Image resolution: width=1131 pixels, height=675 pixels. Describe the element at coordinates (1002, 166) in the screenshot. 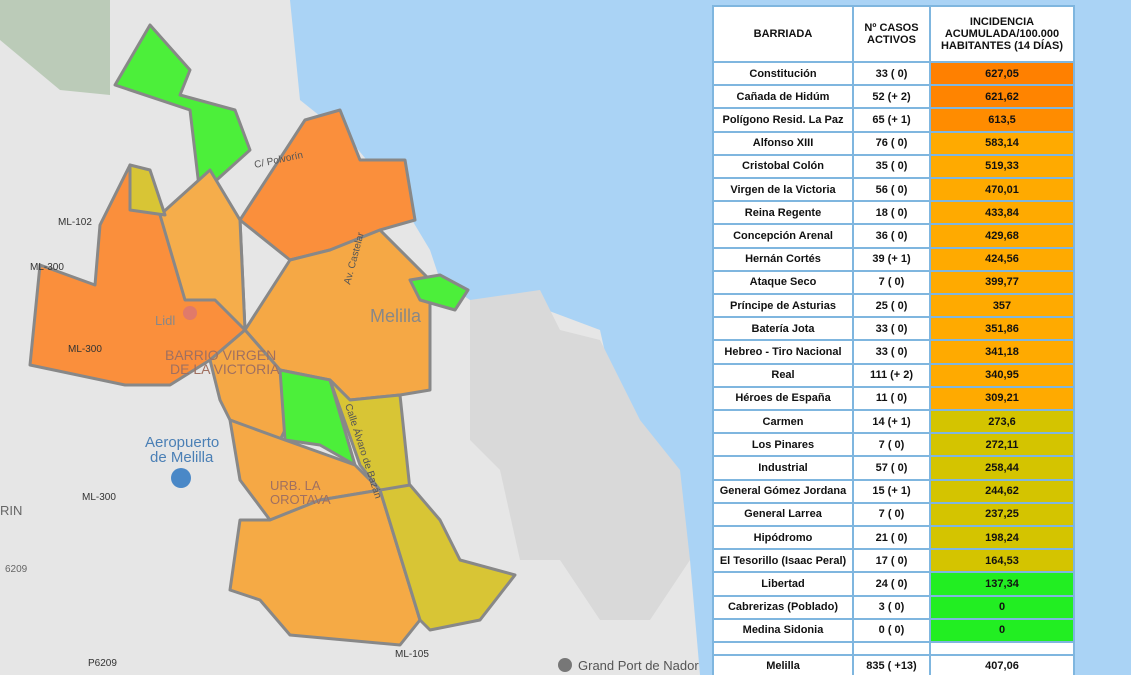

I see `table-cell: 519,33` at that location.